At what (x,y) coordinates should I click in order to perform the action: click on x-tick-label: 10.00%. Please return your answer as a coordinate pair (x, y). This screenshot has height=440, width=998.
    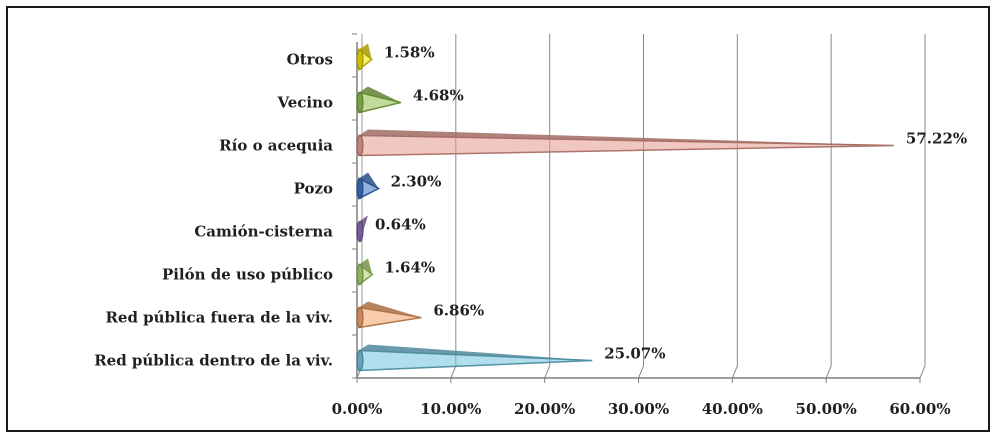
    Looking at the image, I should click on (450, 409).